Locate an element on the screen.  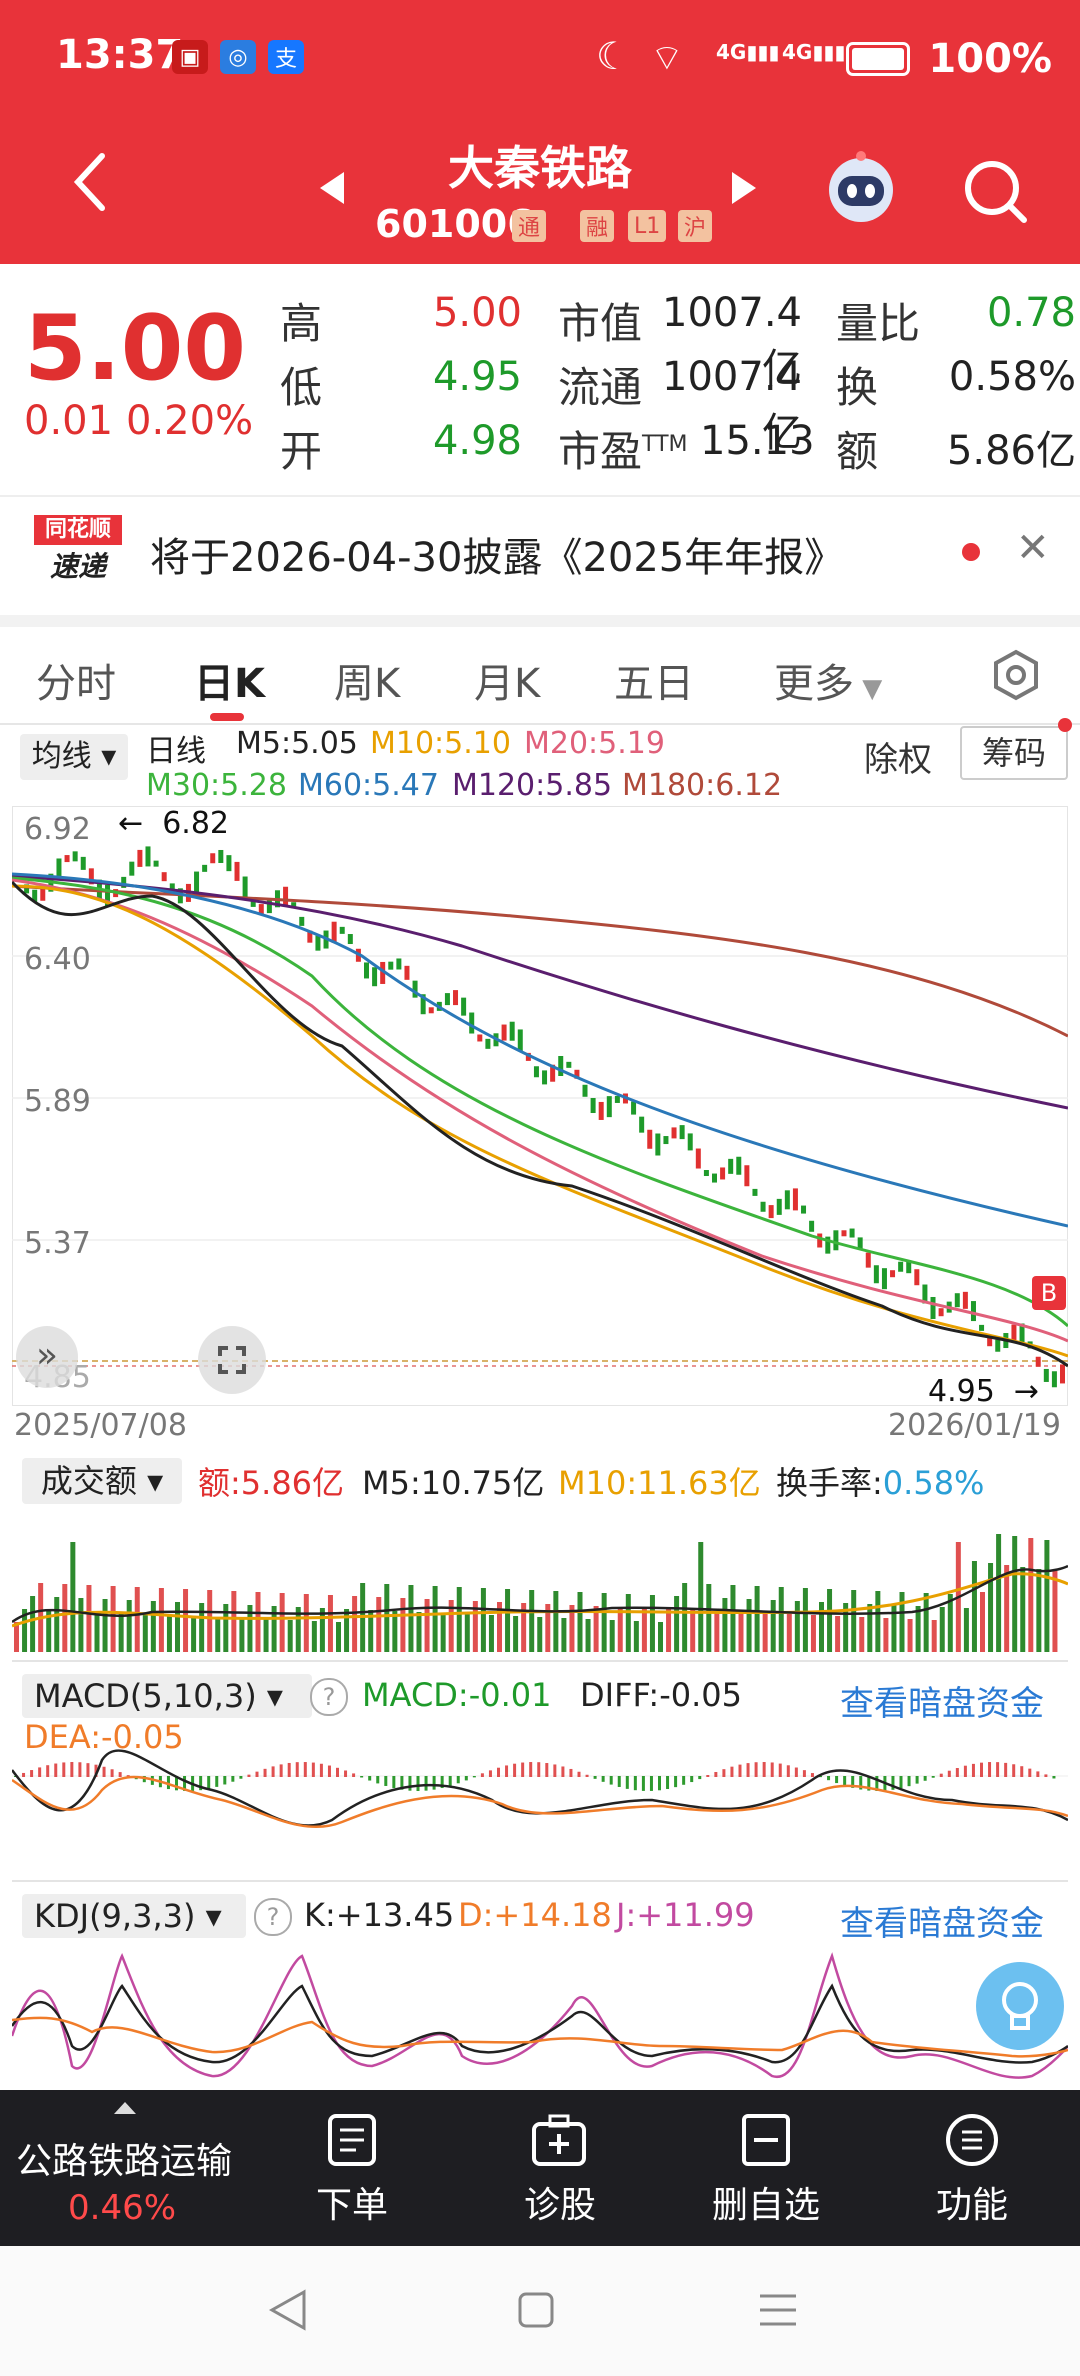
prev-stock-icon is located at coordinates (332, 190).